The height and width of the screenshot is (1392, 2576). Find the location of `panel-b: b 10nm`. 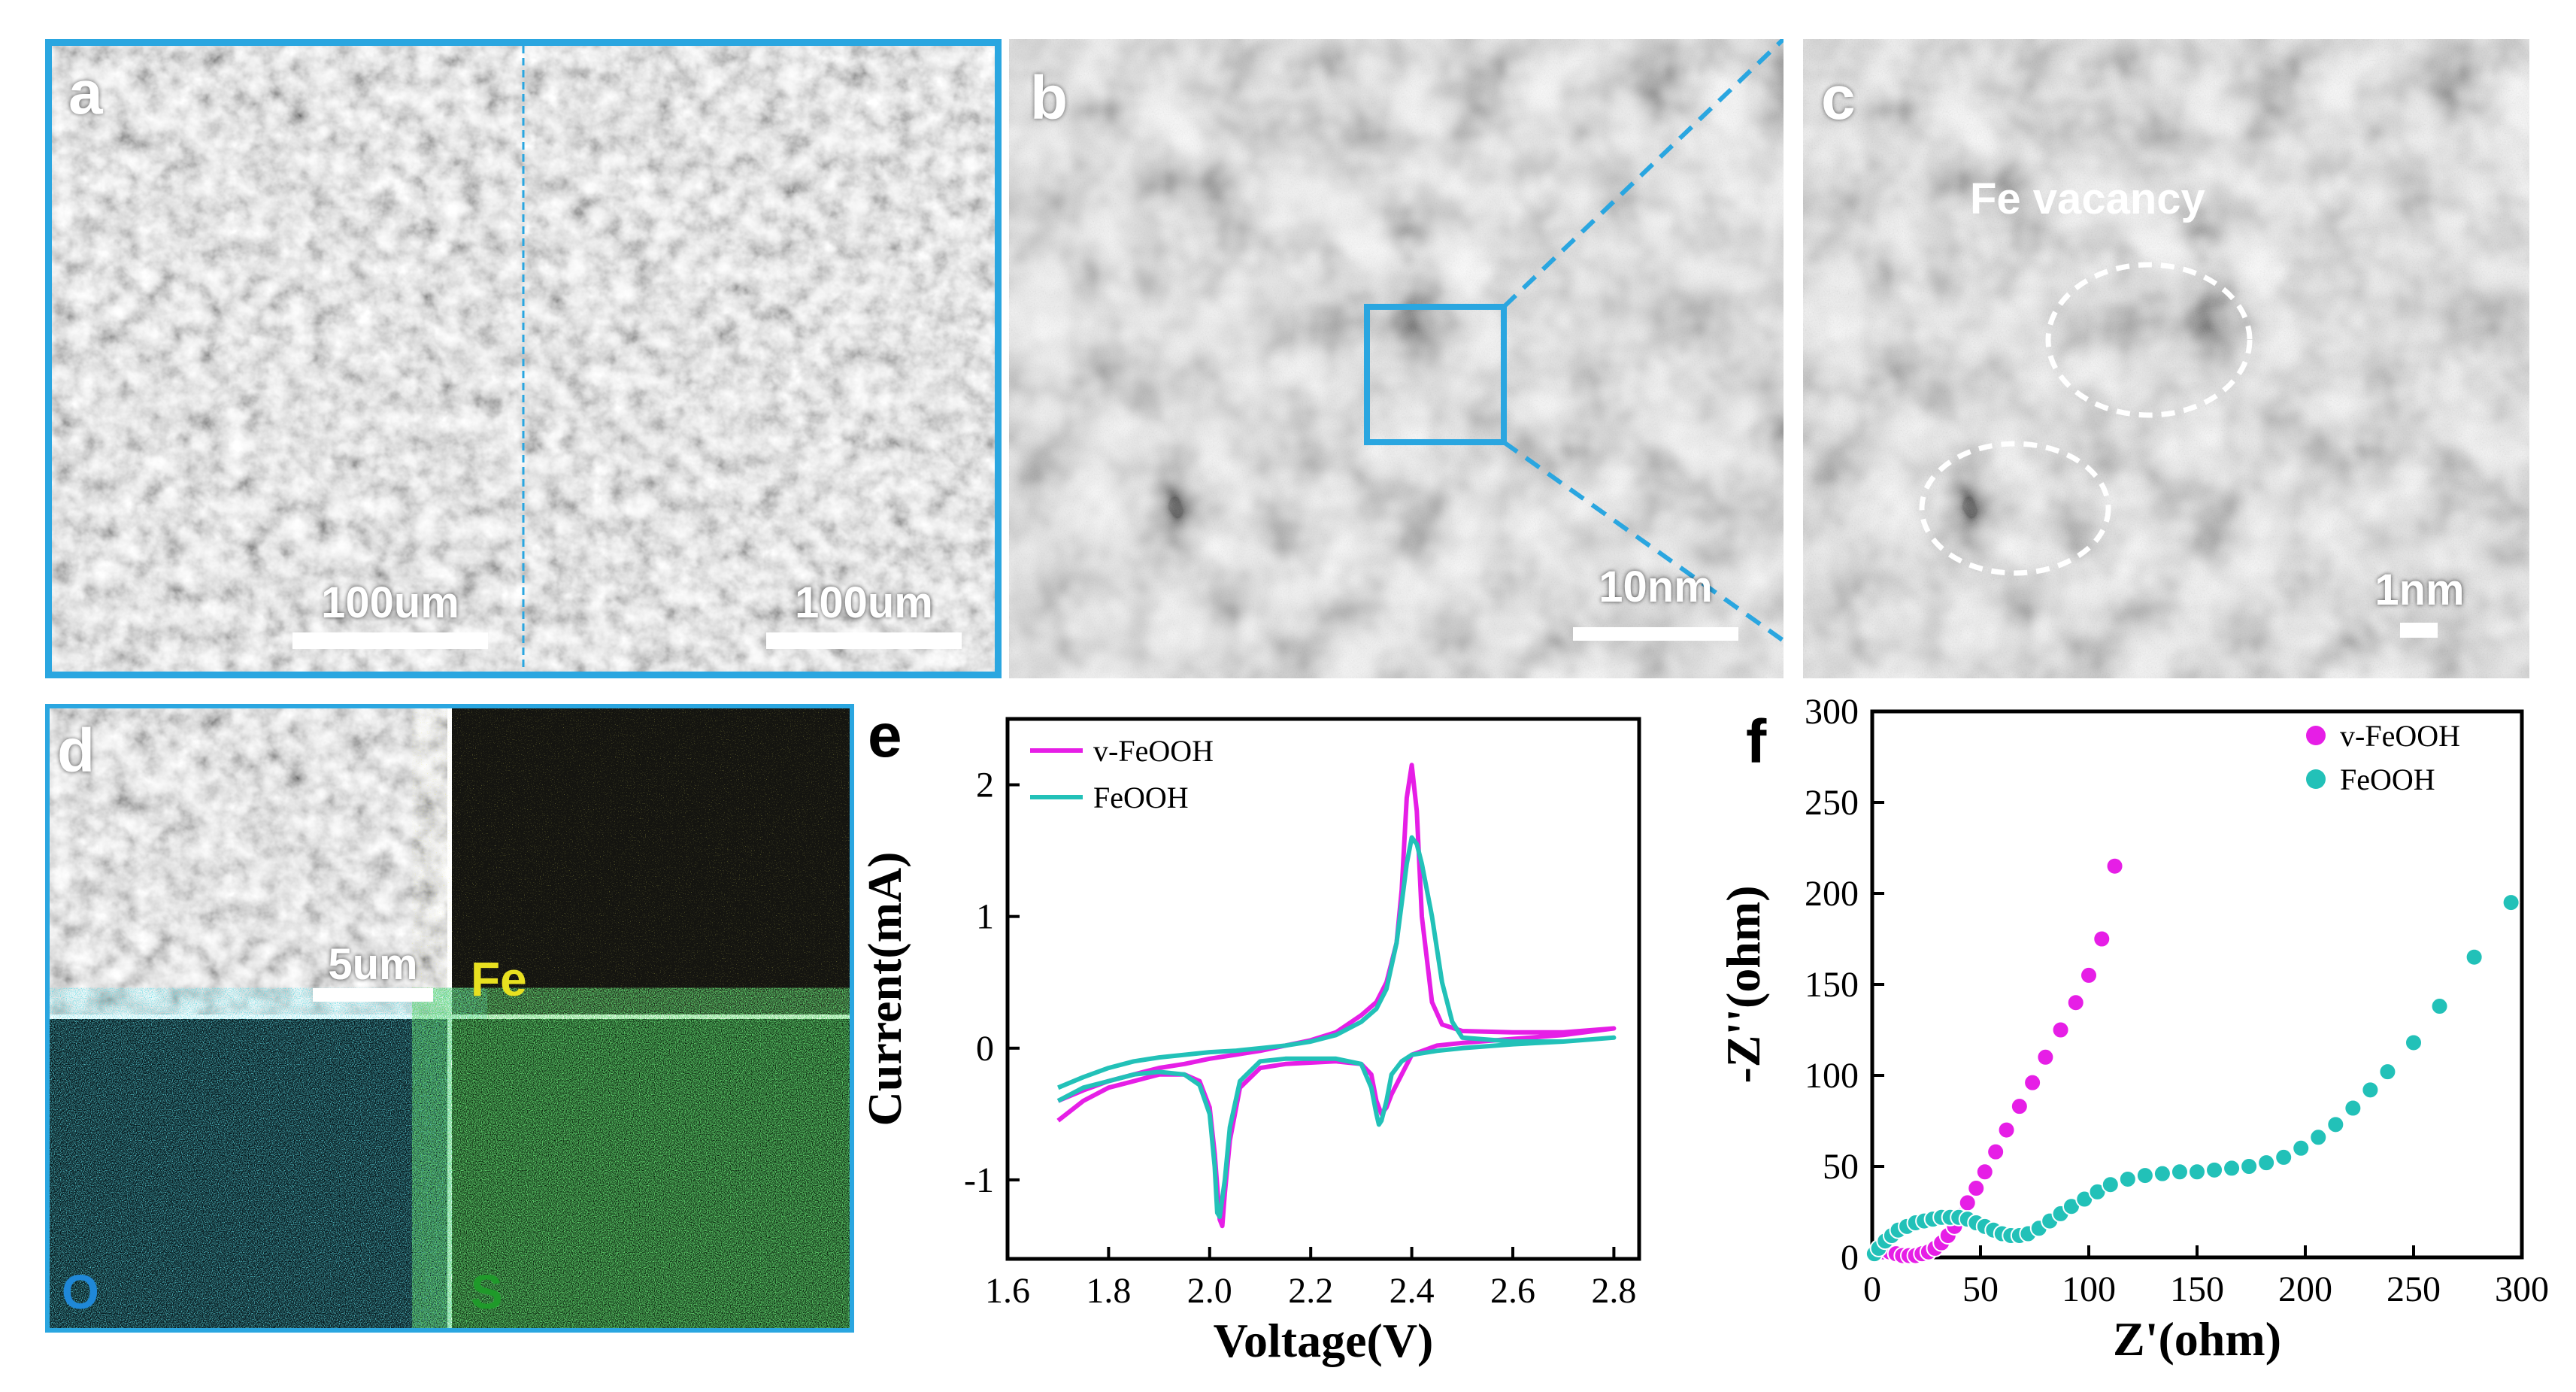

panel-b: b 10nm is located at coordinates (1396, 358).